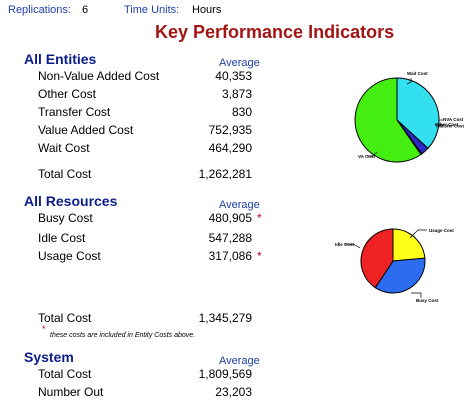 The height and width of the screenshot is (407, 470). I want to click on pie-label: Usage Cost, so click(441, 230).